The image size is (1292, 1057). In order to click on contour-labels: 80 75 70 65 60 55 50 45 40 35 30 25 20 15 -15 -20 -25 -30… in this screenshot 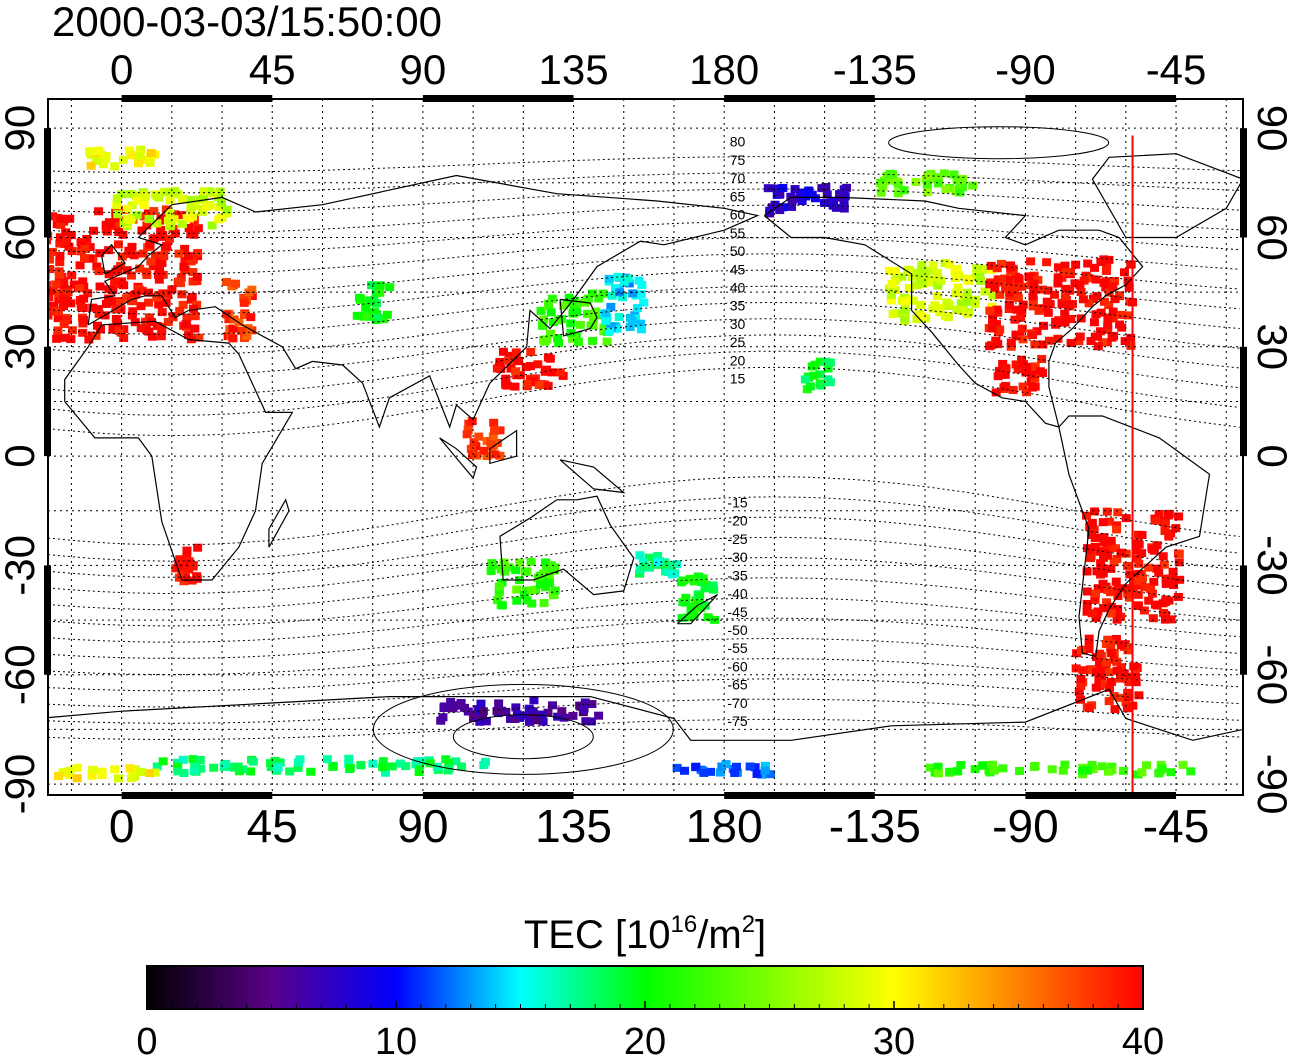, I will do `click(737, 431)`.